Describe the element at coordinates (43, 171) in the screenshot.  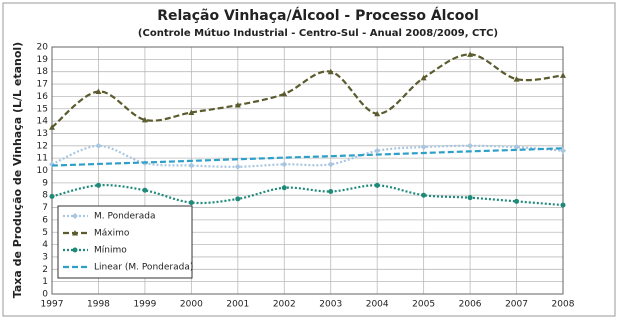
I see `y-tick-label: 10` at that location.